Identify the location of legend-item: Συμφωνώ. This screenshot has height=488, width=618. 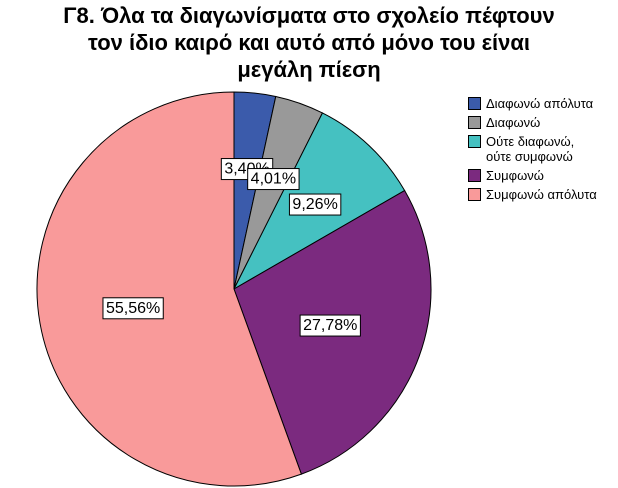
(542, 175).